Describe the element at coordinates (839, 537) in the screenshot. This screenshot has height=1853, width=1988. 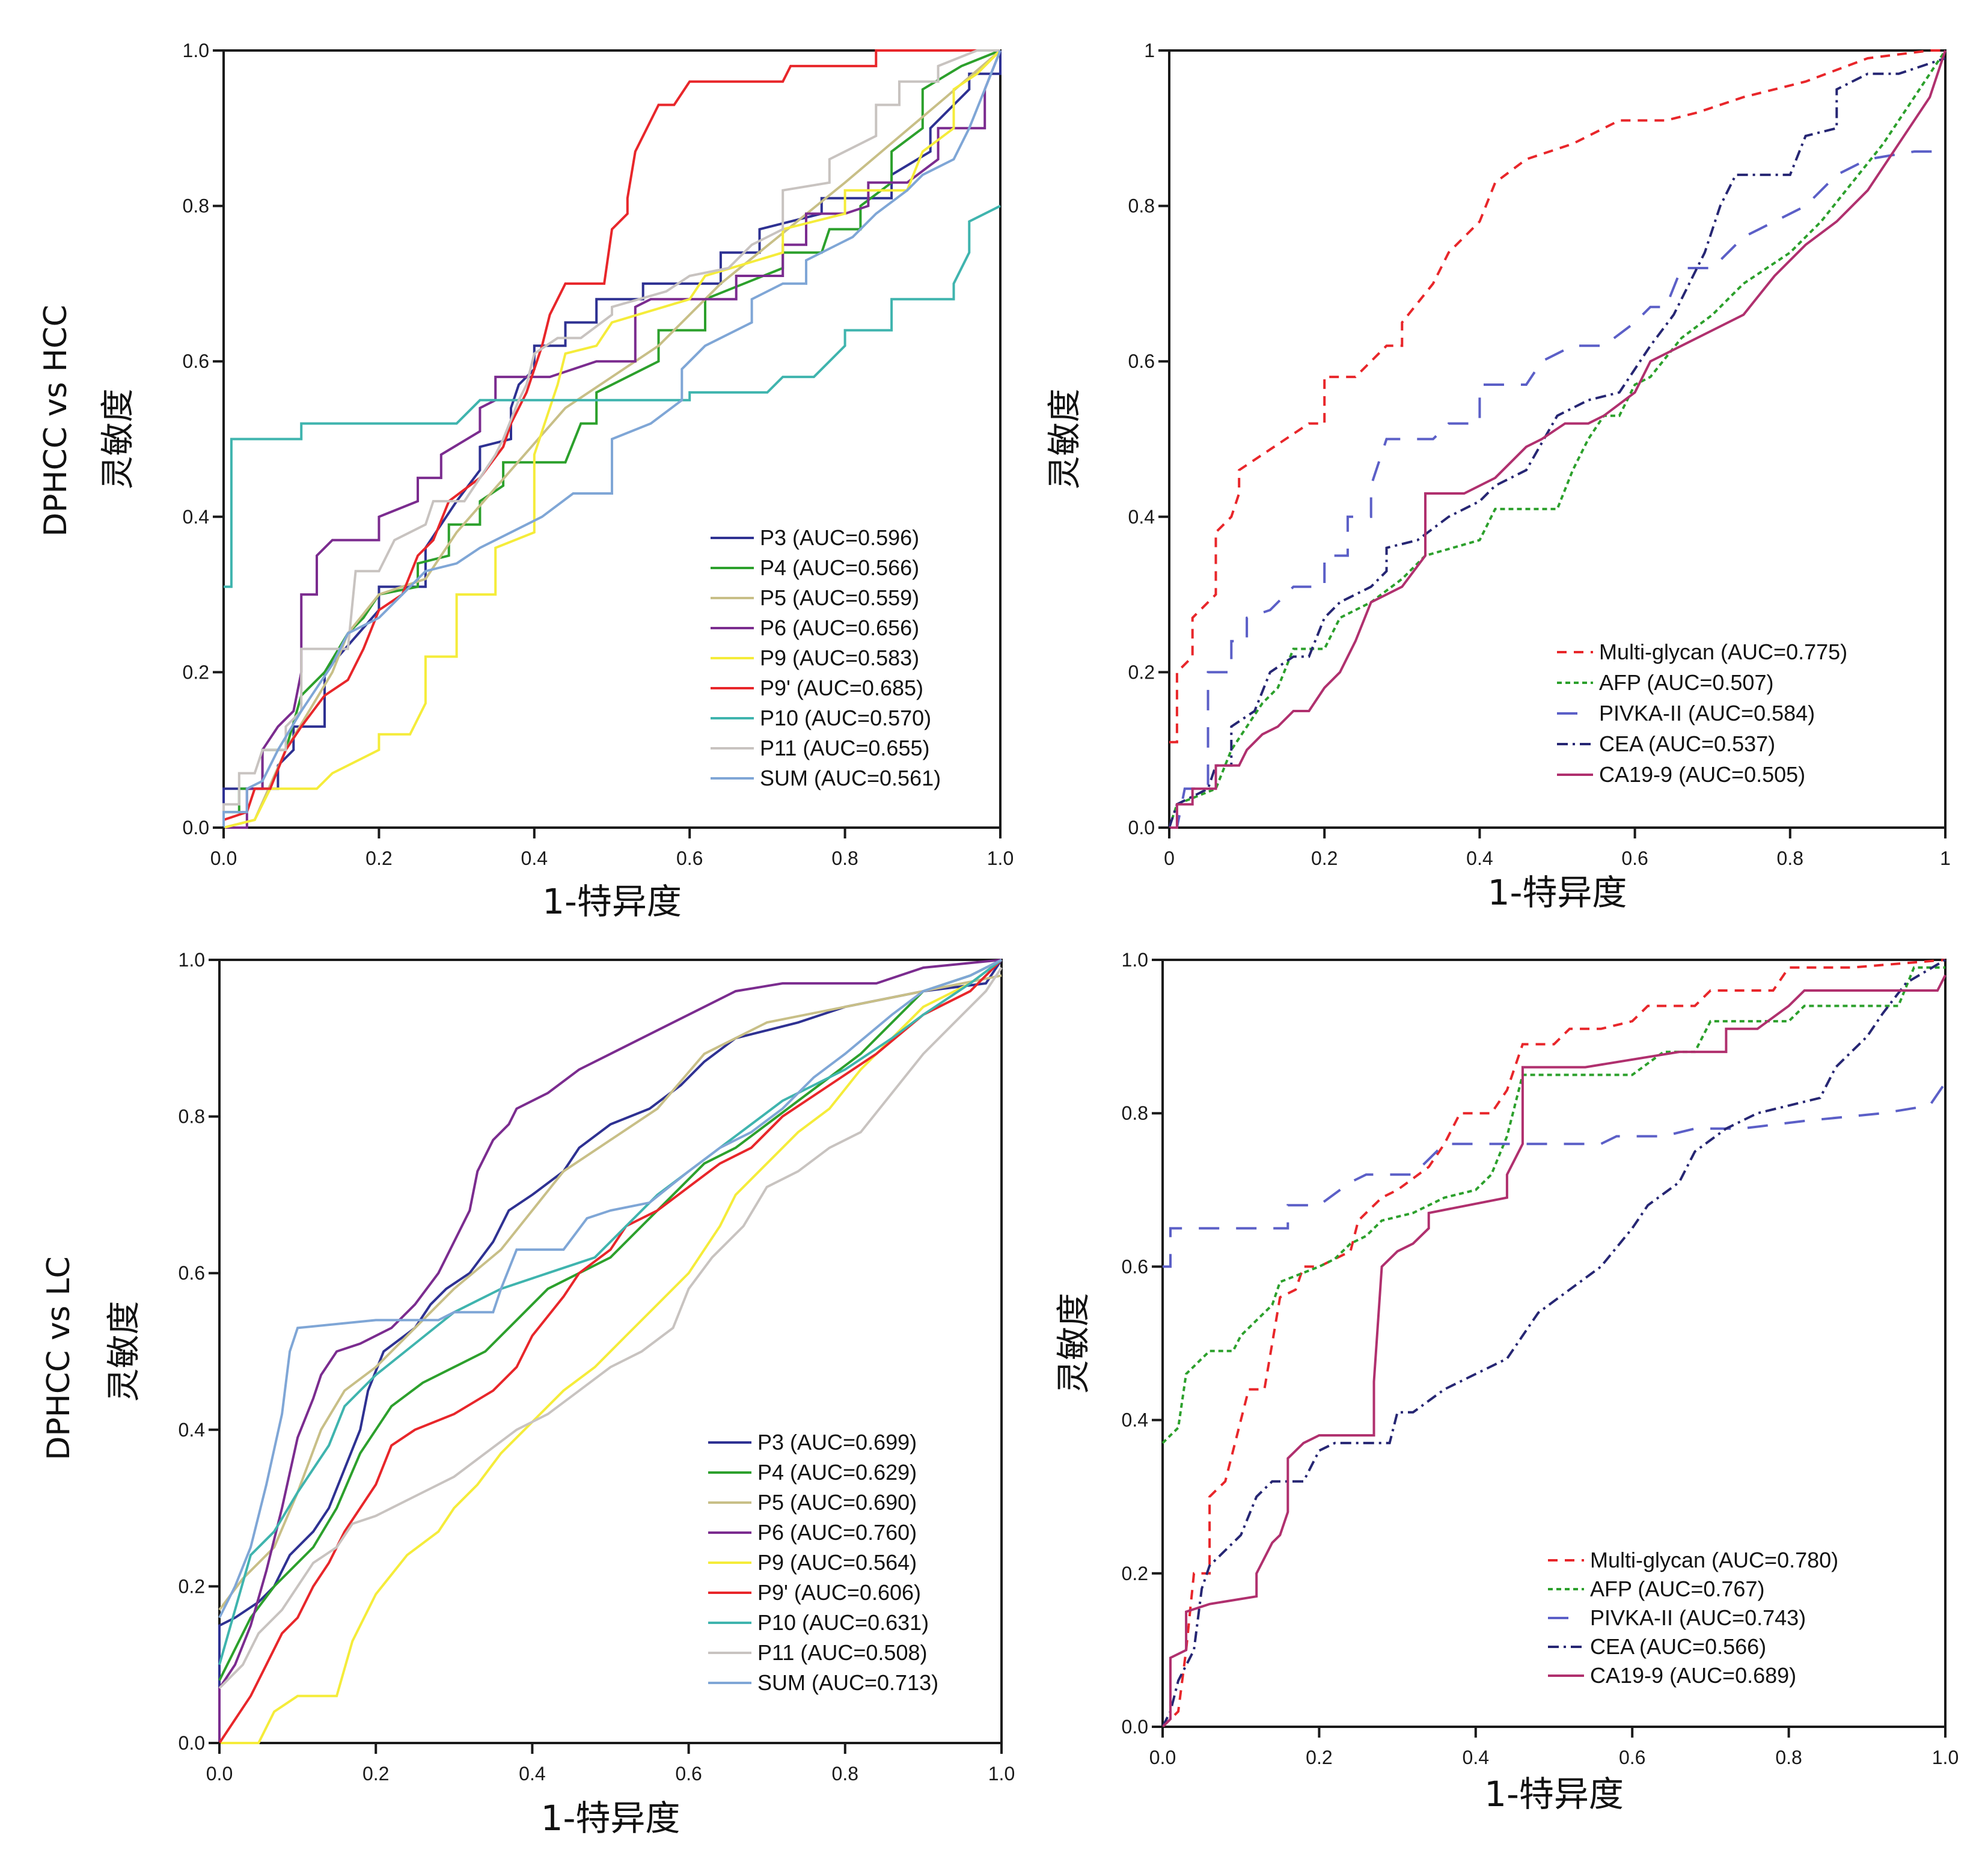
I see `legend-label-p3: P3 (AUC=0.596)` at that location.